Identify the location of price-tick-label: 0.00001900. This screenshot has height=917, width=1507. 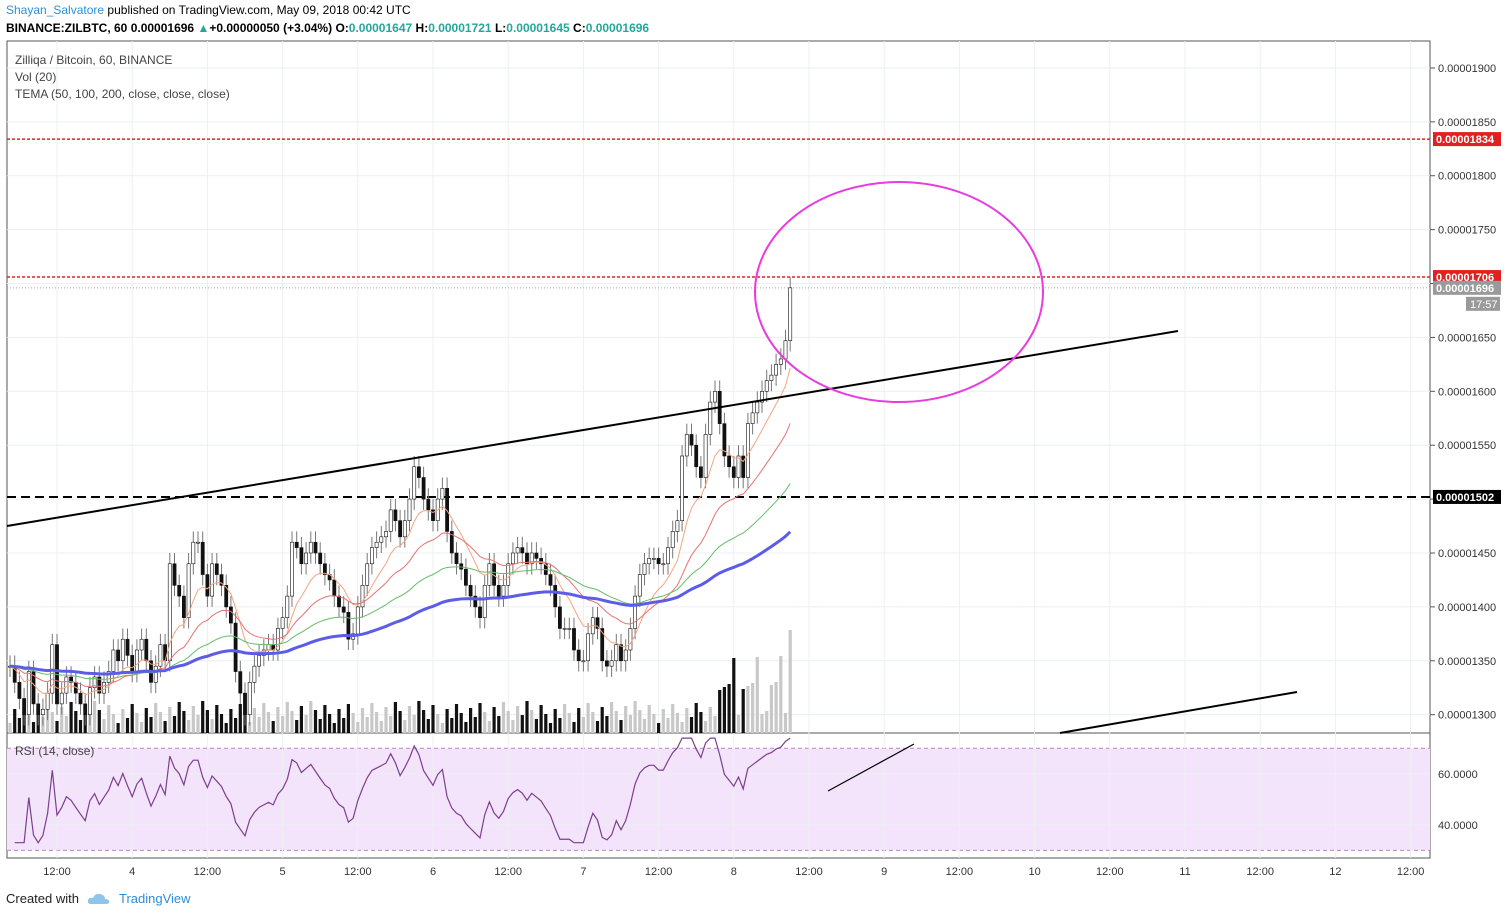
(1467, 69).